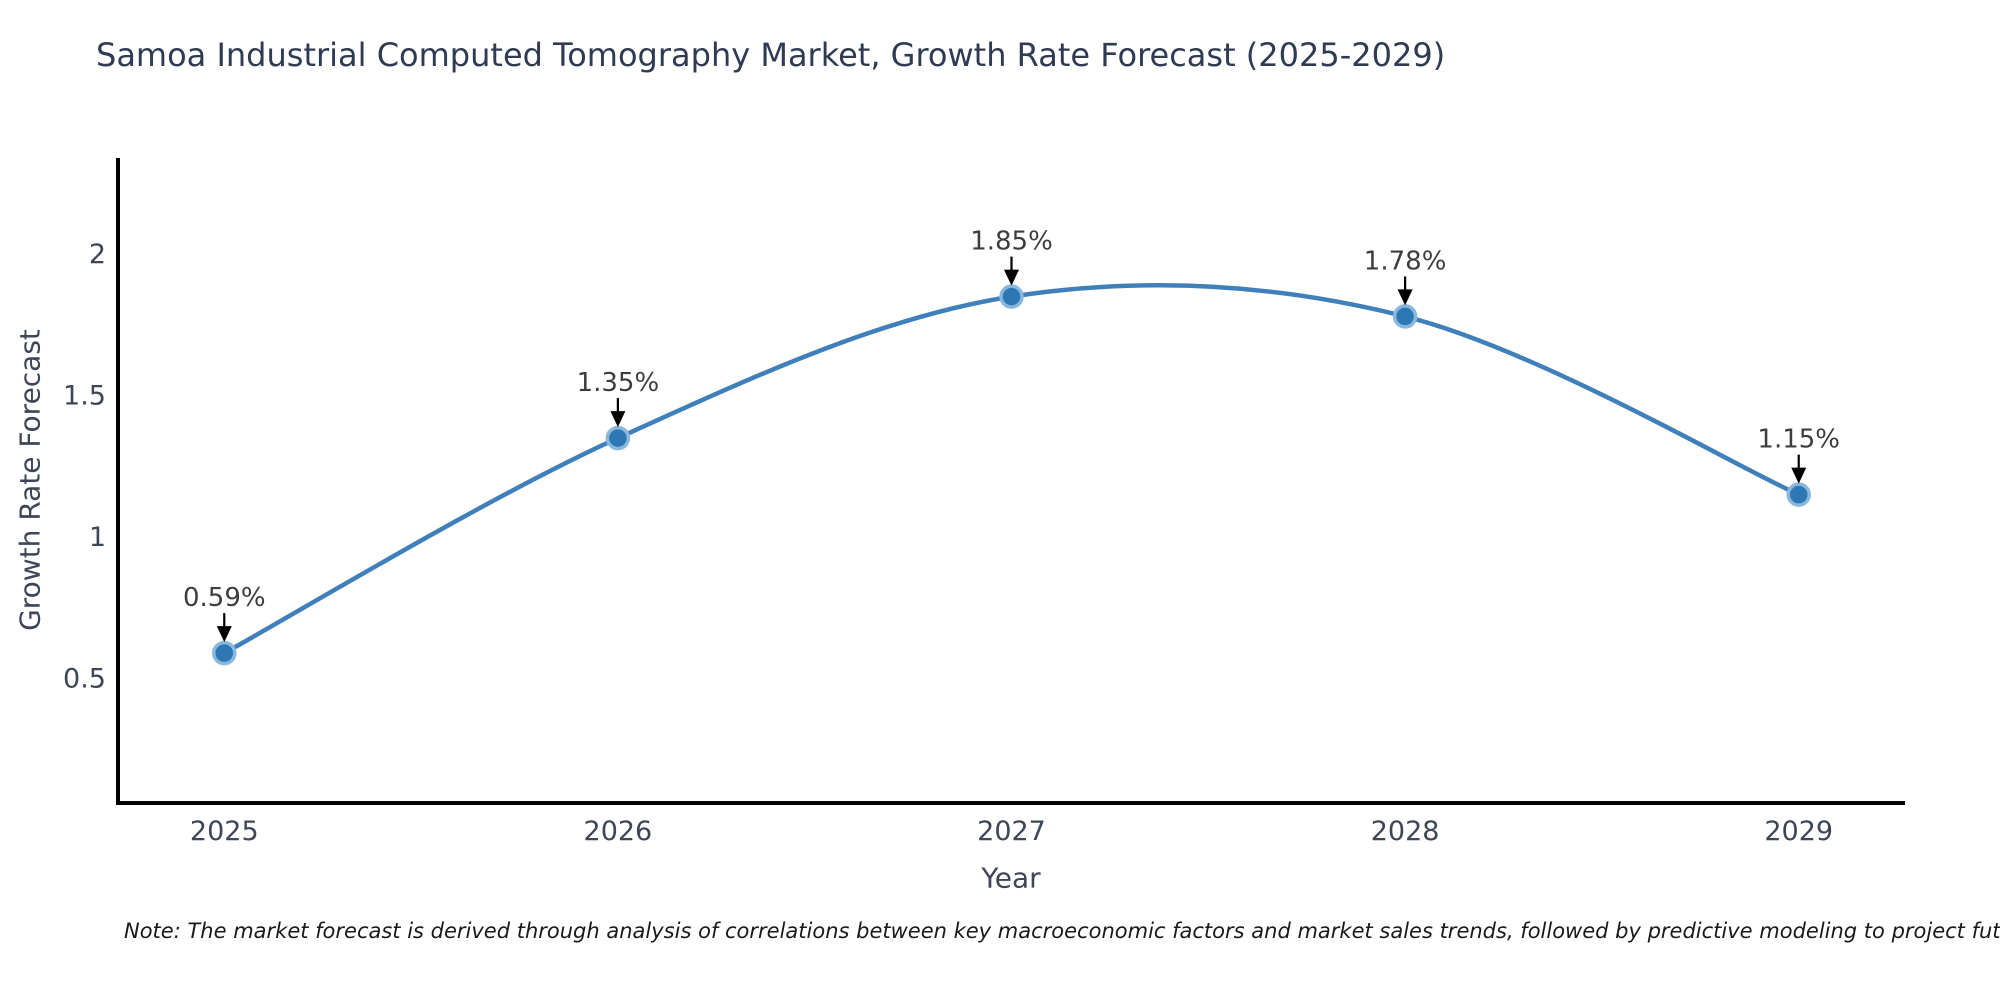 Image resolution: width=2000 pixels, height=1000 pixels. Describe the element at coordinates (84, 396) in the screenshot. I see `y-tick-label: 1.5` at that location.